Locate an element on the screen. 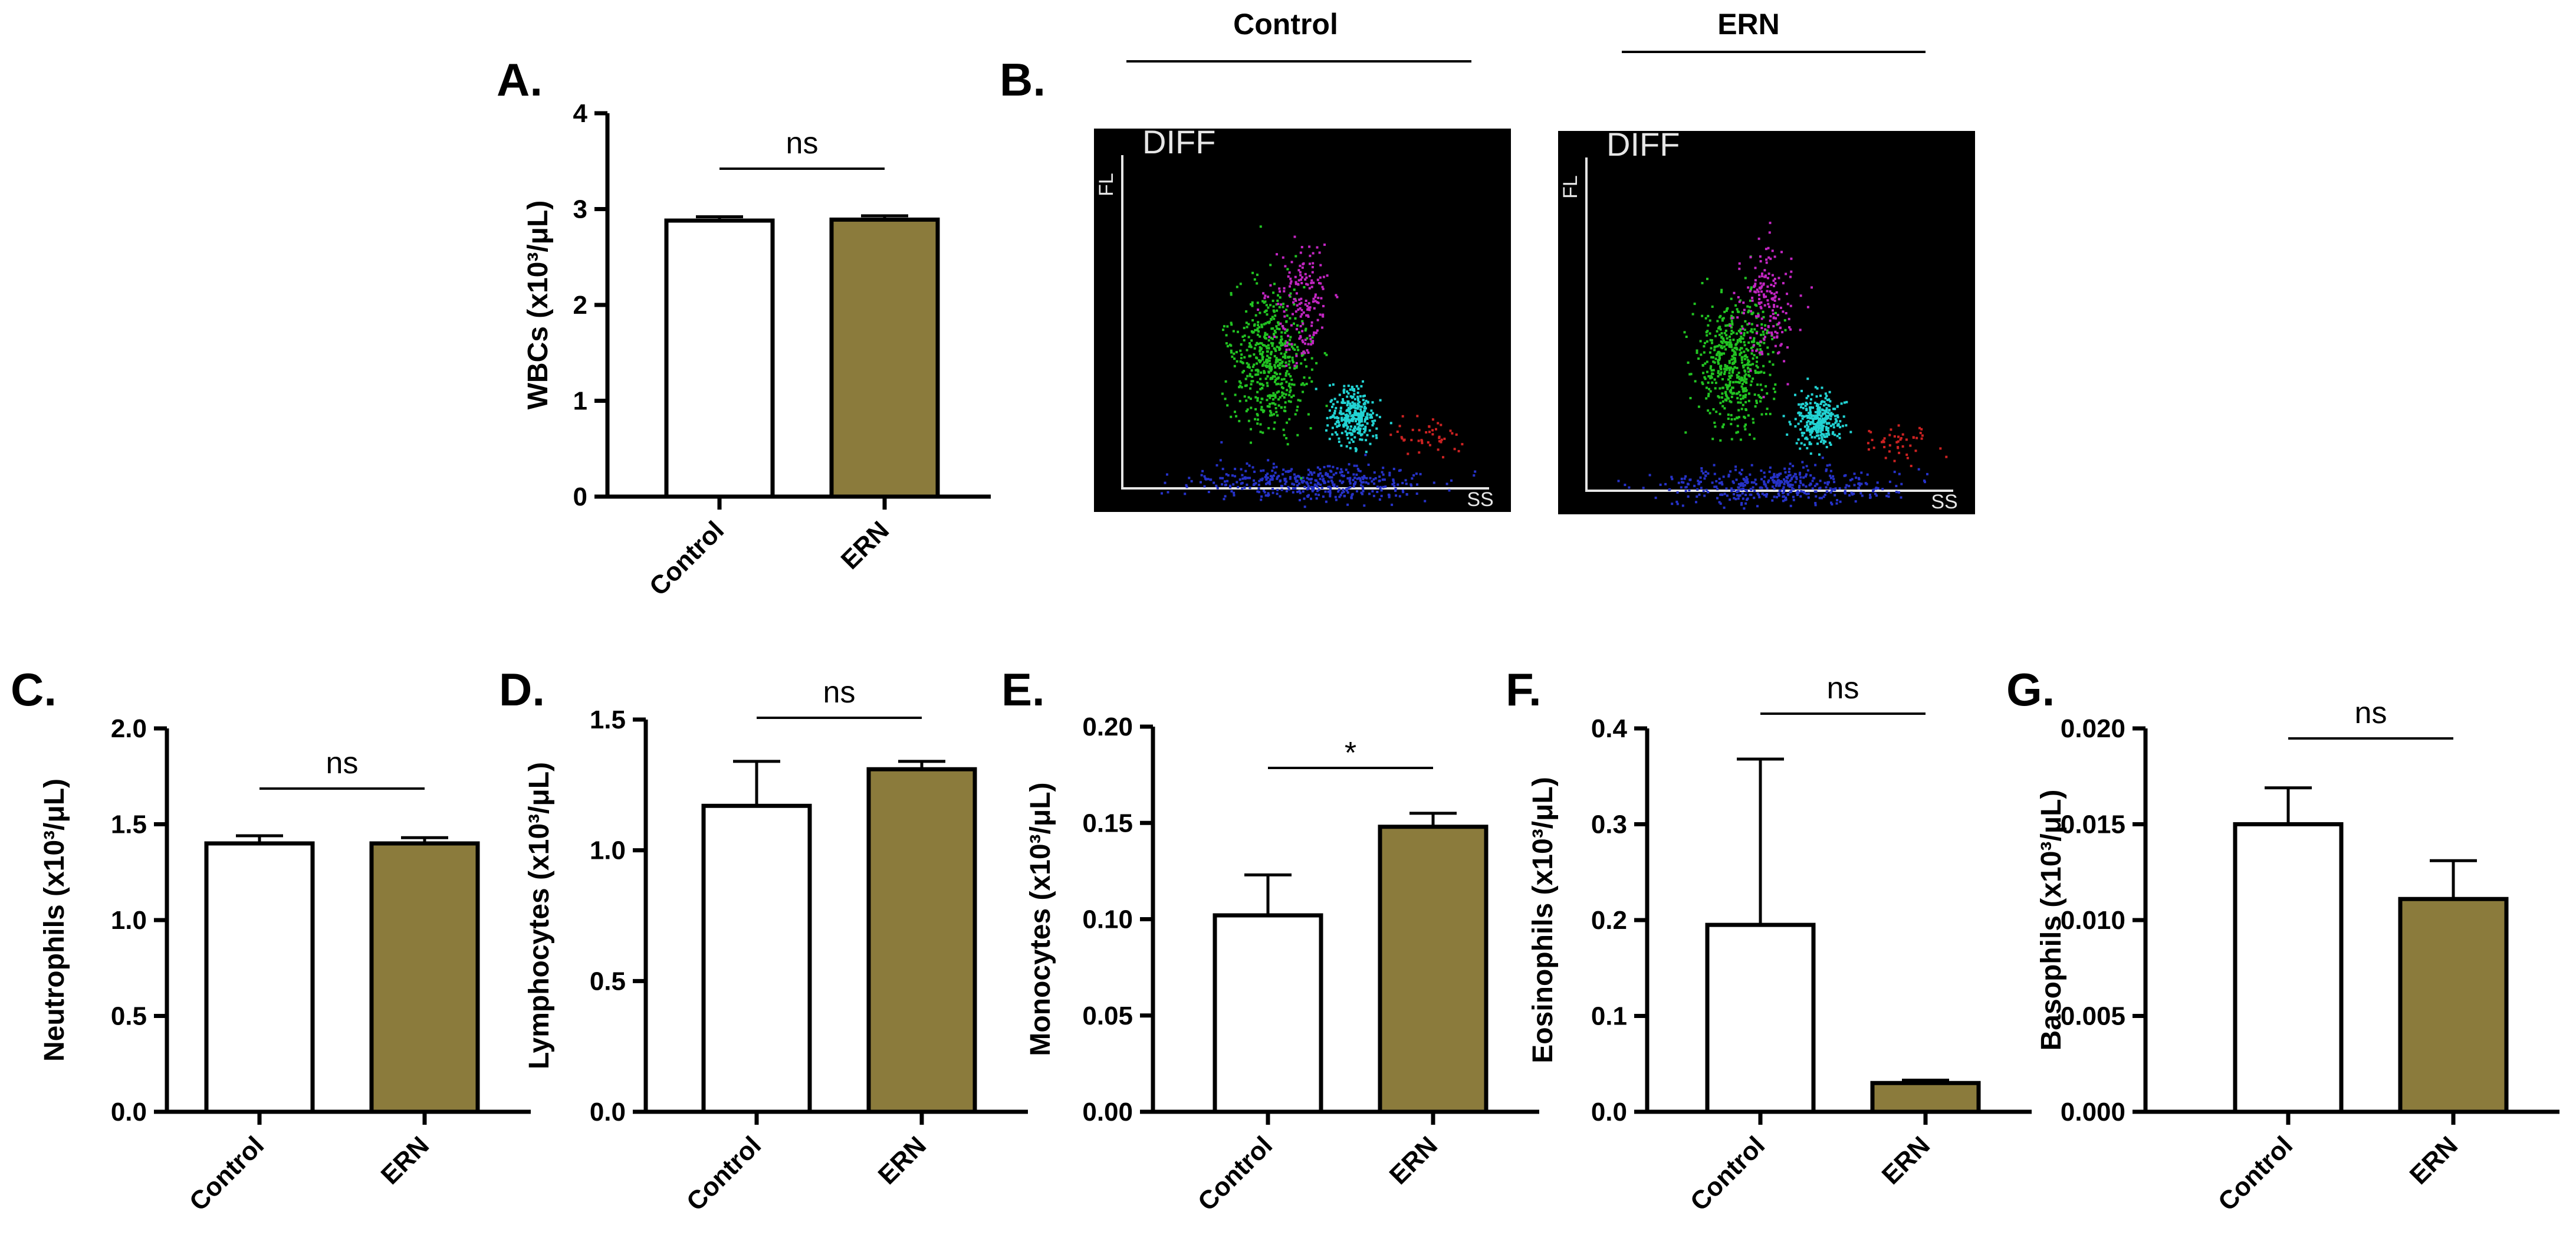 The image size is (2576, 1238). scatter-title: DIFF is located at coordinates (1178, 142).